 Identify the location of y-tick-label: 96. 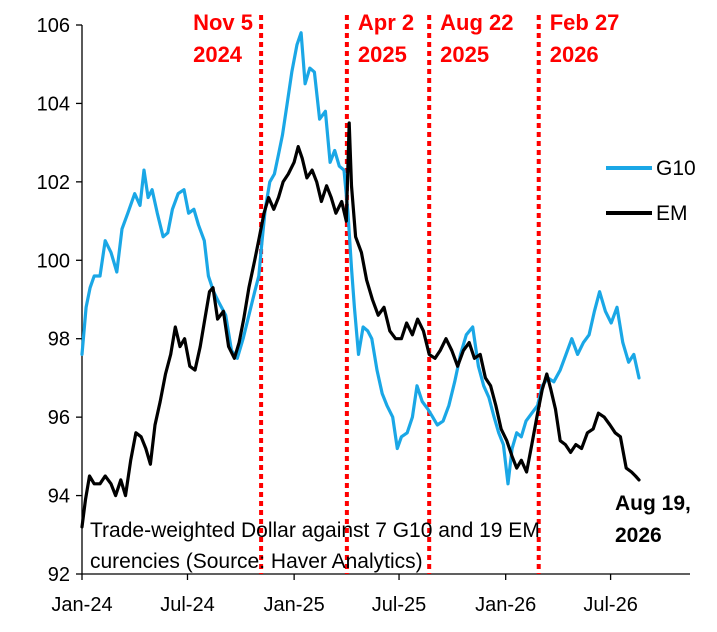
(59, 418).